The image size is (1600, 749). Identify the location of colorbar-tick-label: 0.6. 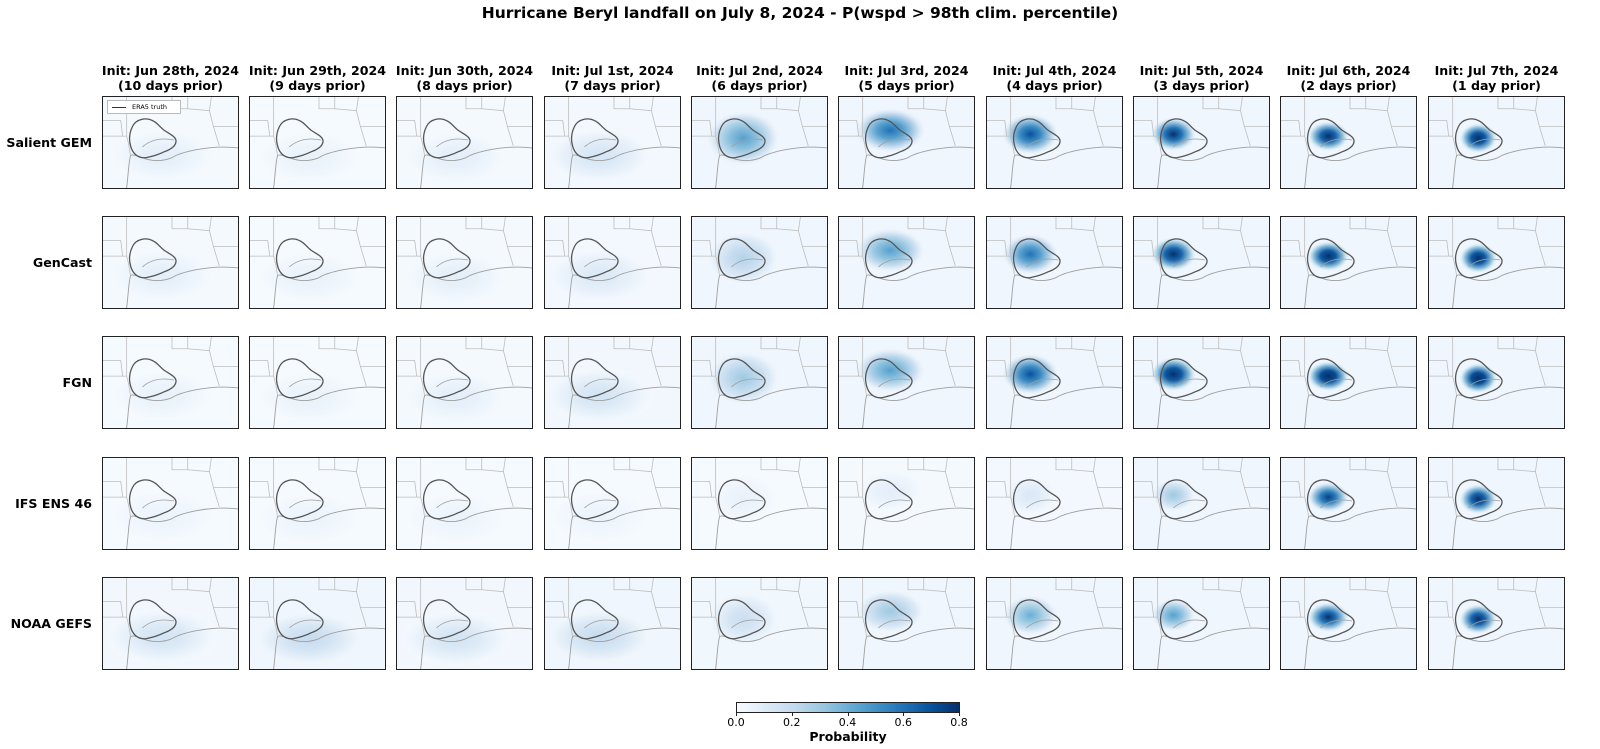
(903, 722).